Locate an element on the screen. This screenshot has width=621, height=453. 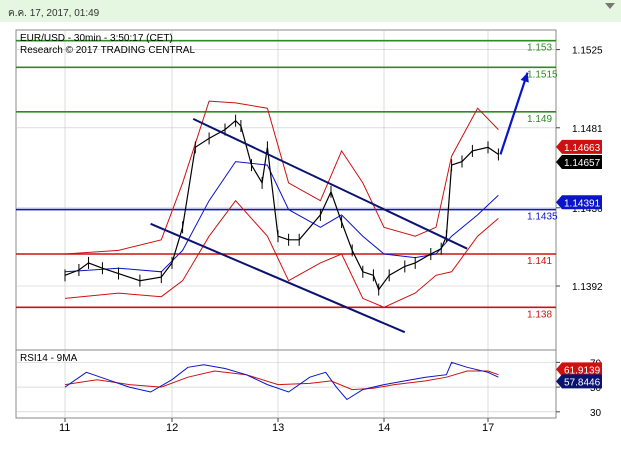
rsi-tick-label-2: 30 is located at coordinates (596, 413).